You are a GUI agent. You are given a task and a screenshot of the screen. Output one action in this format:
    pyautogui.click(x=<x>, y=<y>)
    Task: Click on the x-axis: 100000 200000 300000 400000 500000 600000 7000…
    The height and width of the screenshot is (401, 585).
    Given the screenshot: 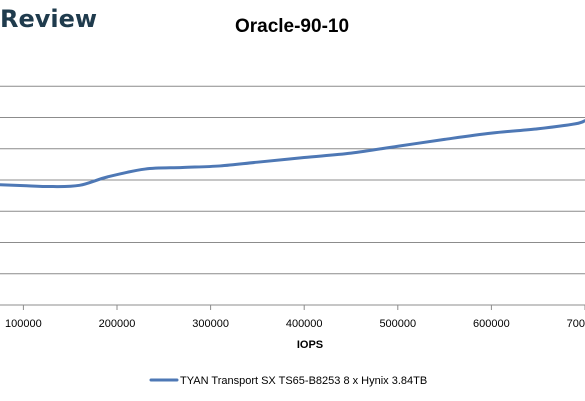 What is the action you would take?
    pyautogui.click(x=292, y=317)
    